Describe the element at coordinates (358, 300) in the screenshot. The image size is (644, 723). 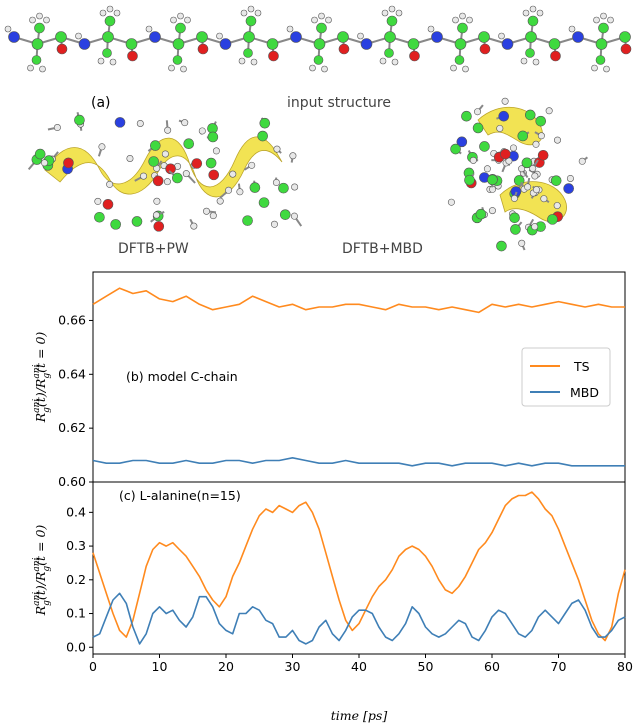
I see `panel-b-series-ts` at that location.